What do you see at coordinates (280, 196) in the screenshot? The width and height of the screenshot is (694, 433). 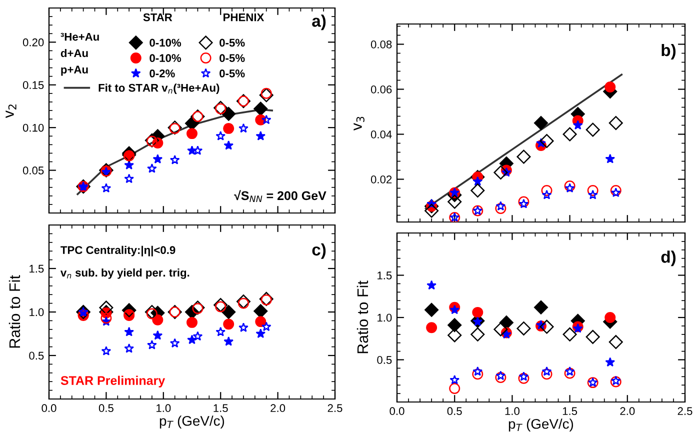 I see `annotation: √S$_{NN}$ = 200 GeV` at bounding box center [280, 196].